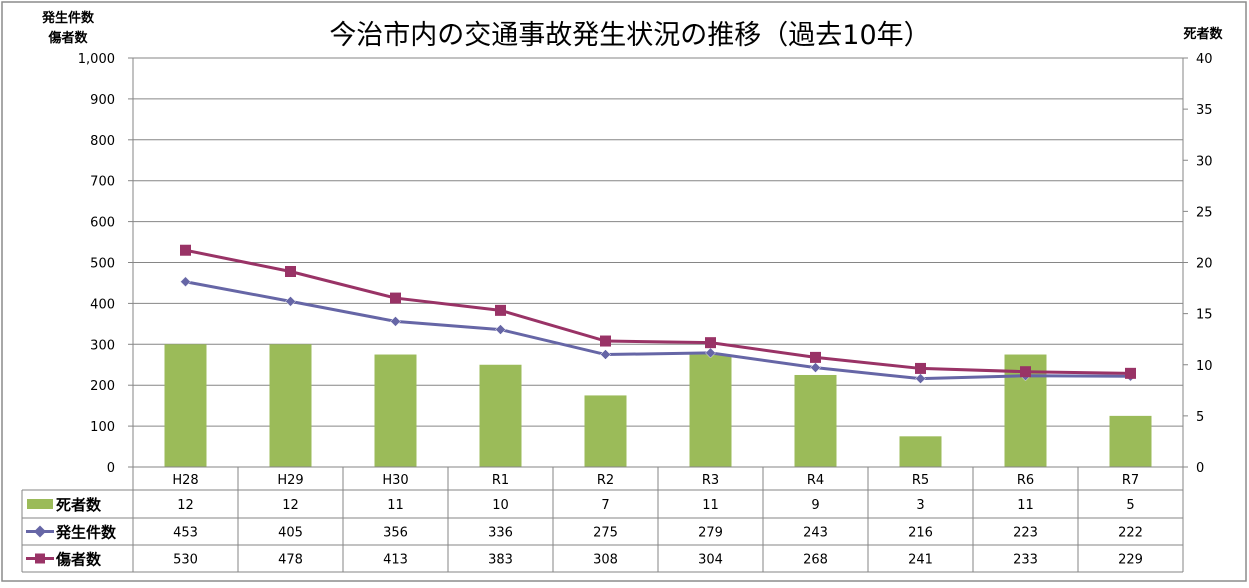 Image resolution: width=1249 pixels, height=588 pixels. Describe the element at coordinates (102, 386) in the screenshot. I see `left-tick-label: 200` at that location.